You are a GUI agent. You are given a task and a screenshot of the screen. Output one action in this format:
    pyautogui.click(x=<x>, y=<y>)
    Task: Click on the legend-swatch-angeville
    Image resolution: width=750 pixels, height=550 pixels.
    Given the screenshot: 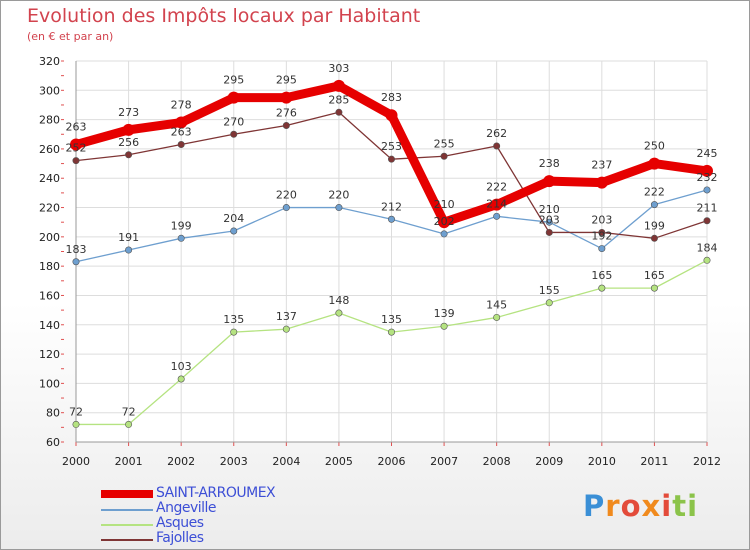 What is the action you would take?
    pyautogui.click(x=127, y=510)
    